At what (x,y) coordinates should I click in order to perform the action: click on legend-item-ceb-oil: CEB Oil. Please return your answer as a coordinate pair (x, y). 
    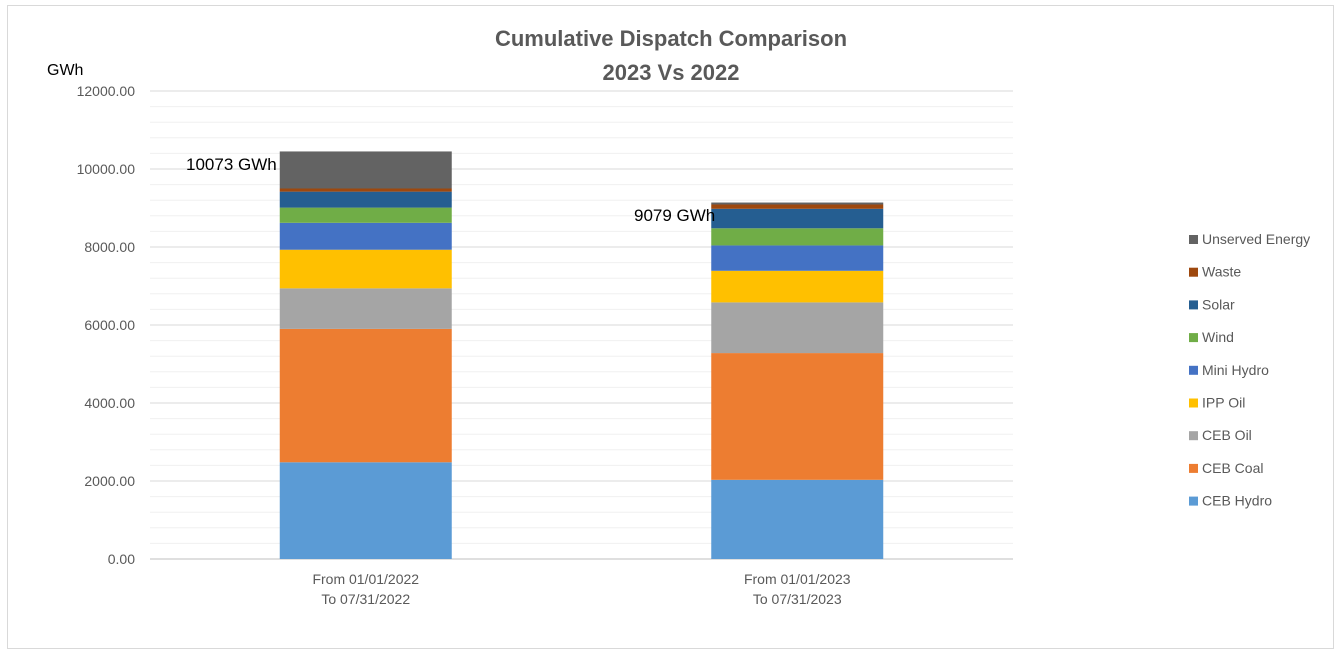
    Looking at the image, I should click on (1220, 435).